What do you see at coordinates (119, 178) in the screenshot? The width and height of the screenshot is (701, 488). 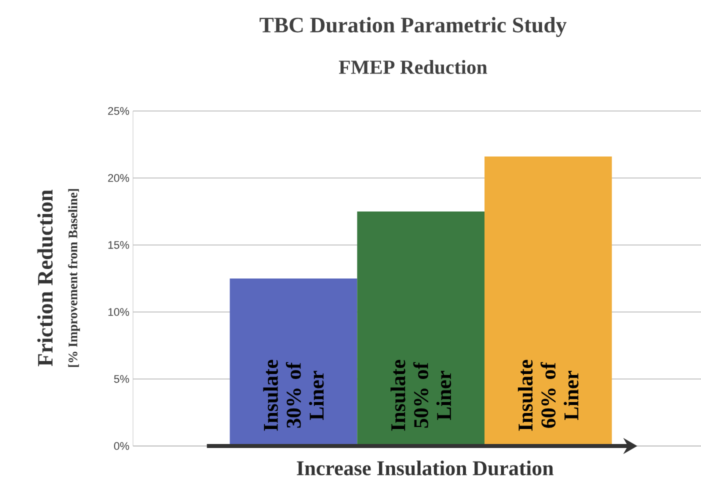 I see `y-tick-label: 20%` at bounding box center [119, 178].